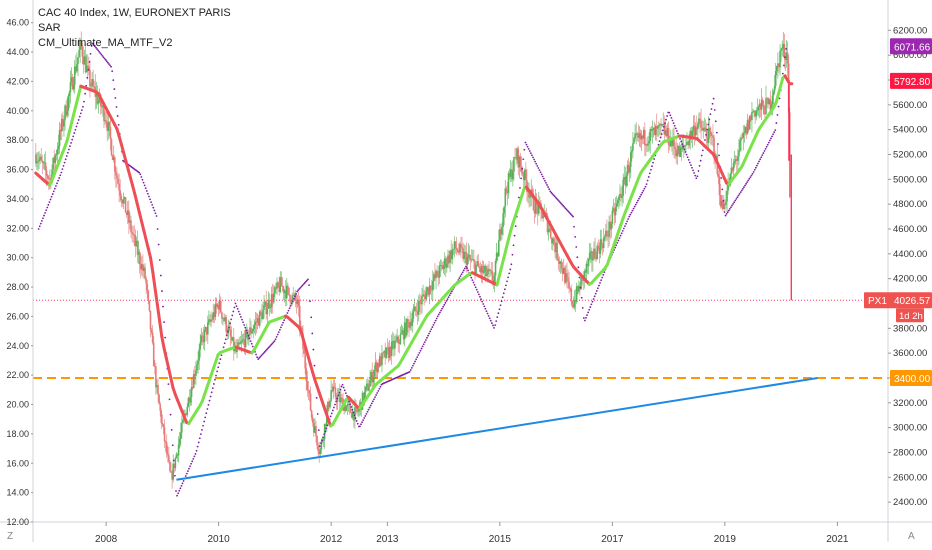 The width and height of the screenshot is (932, 550). What do you see at coordinates (106, 539) in the screenshot?
I see `x-tick-label: 2008` at bounding box center [106, 539].